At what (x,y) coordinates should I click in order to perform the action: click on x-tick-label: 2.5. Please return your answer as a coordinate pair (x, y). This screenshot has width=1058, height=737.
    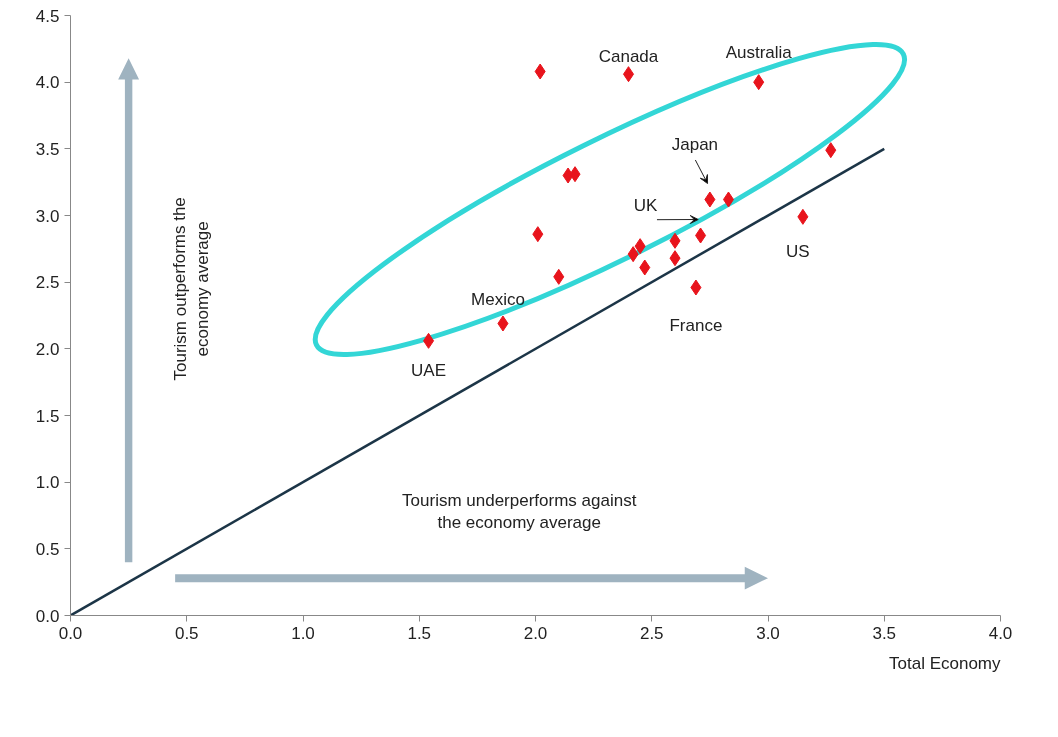
    Looking at the image, I should click on (651, 633).